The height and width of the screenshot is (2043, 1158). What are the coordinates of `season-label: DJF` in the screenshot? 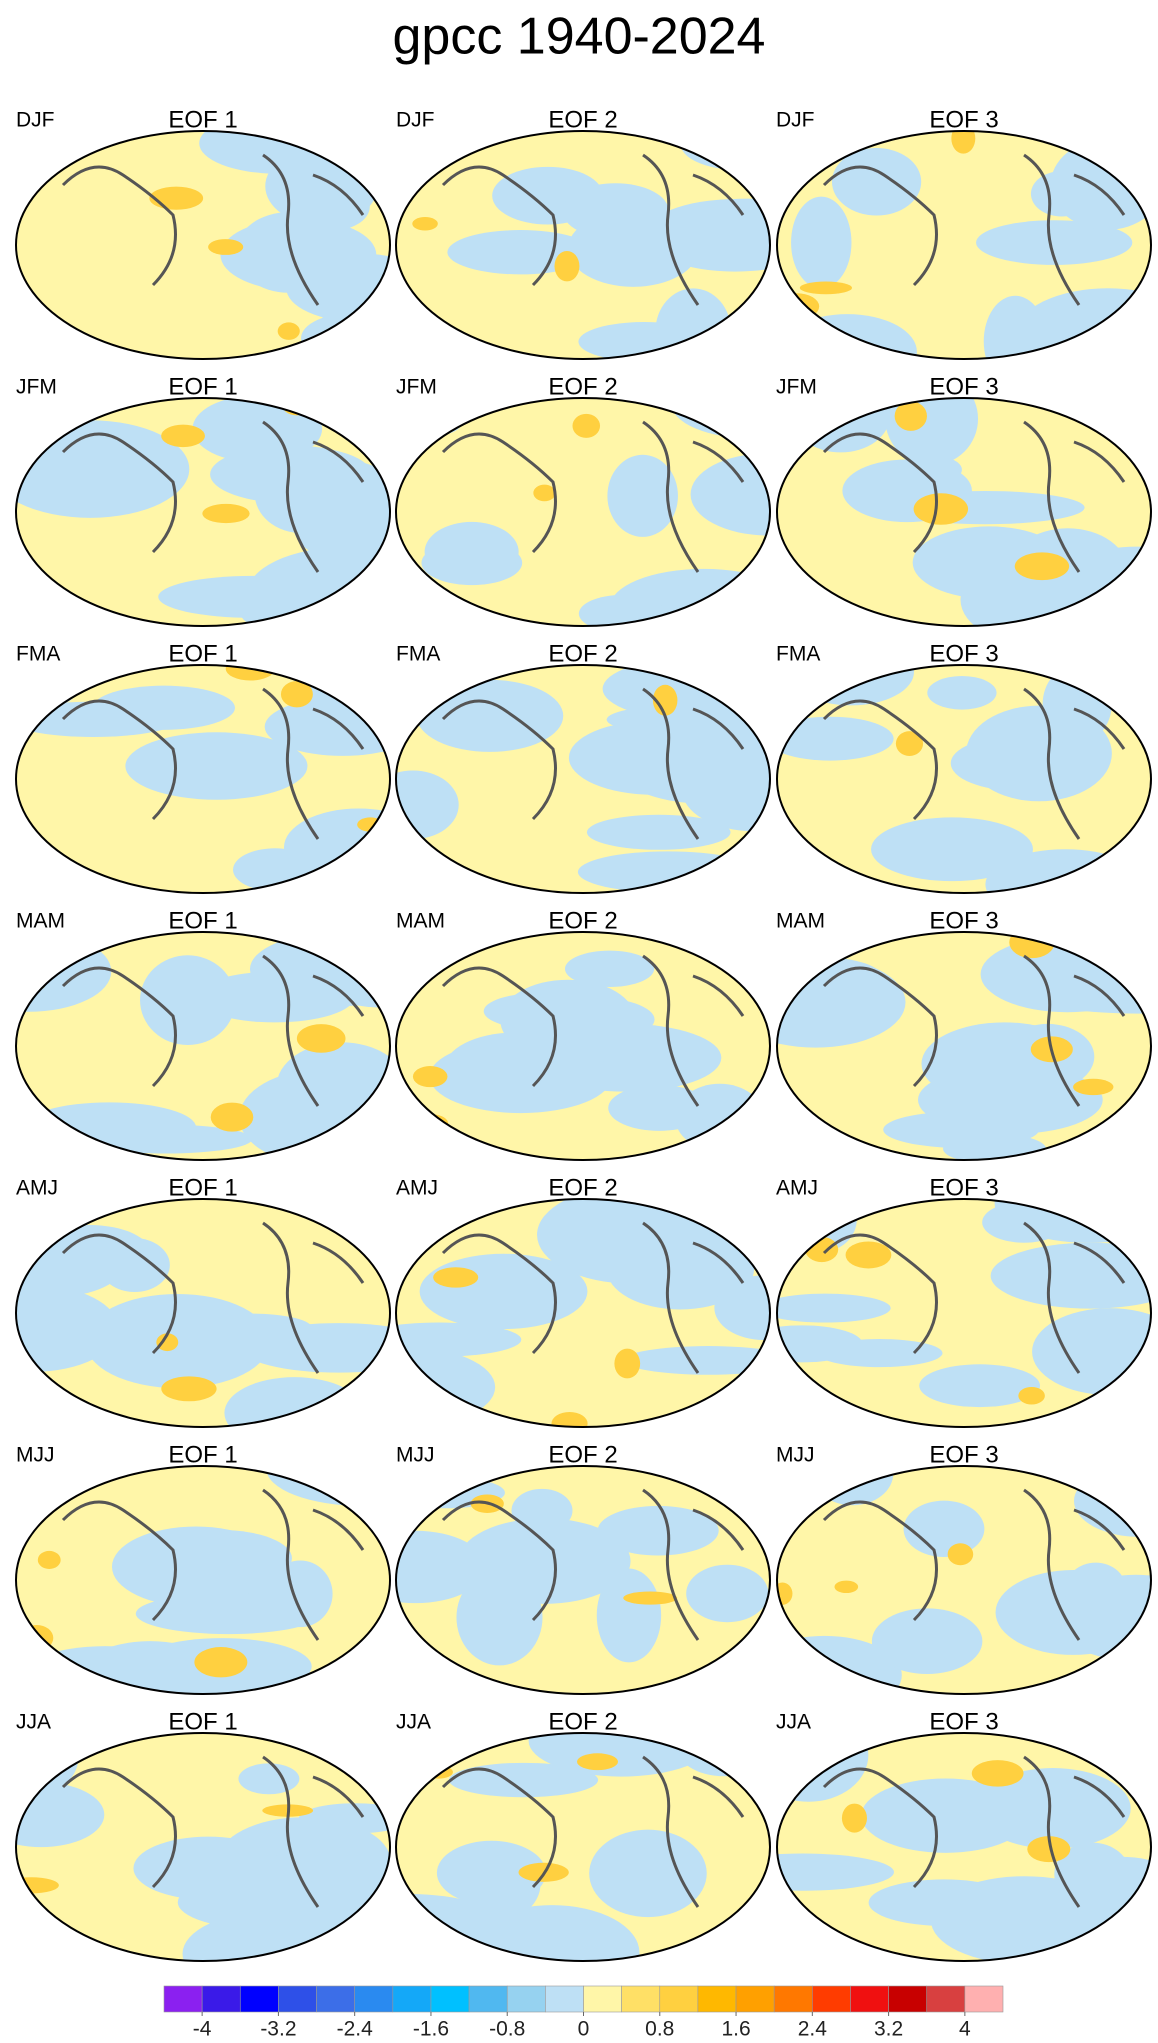 It's located at (795, 120).